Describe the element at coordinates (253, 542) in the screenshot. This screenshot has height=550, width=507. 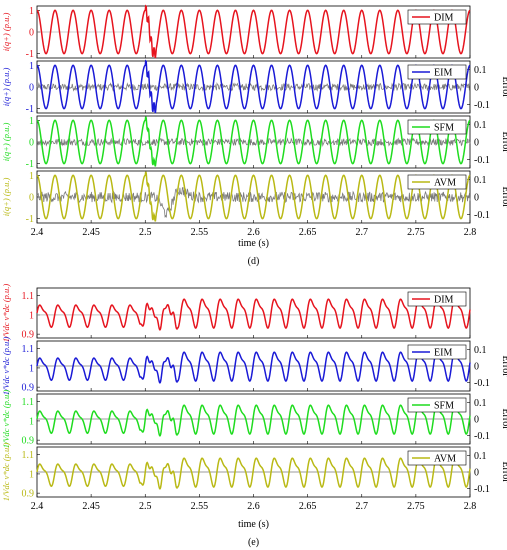
I see `subfigure-caption: (e)` at that location.